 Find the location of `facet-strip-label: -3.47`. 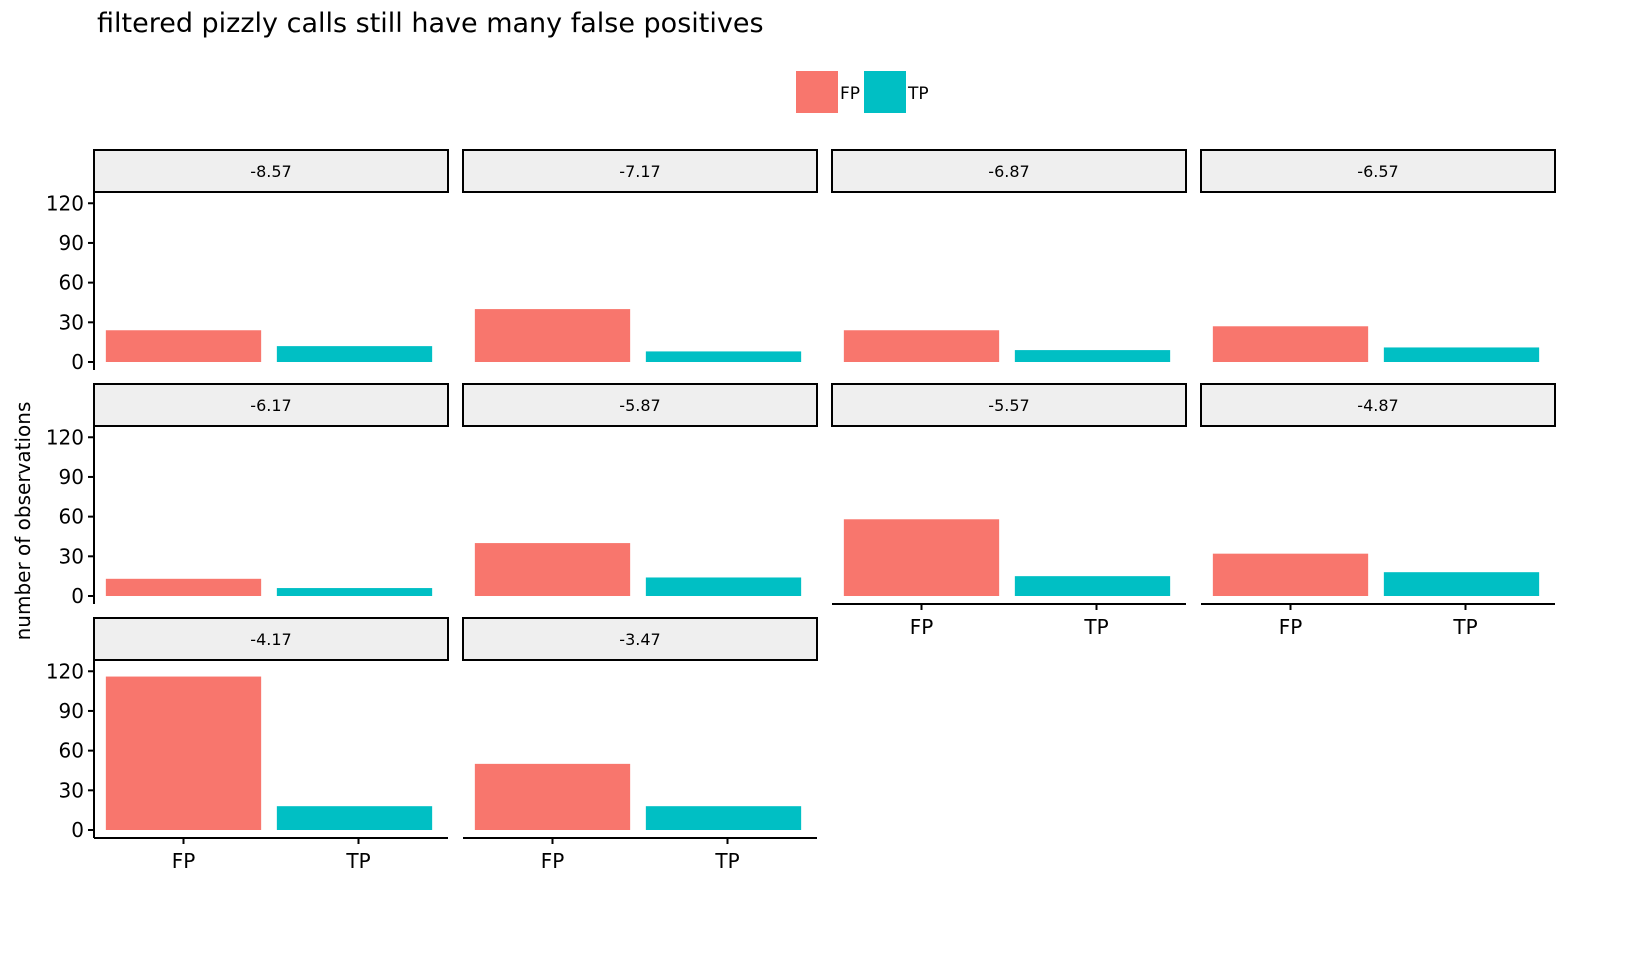

facet-strip-label: -3.47 is located at coordinates (639, 639).